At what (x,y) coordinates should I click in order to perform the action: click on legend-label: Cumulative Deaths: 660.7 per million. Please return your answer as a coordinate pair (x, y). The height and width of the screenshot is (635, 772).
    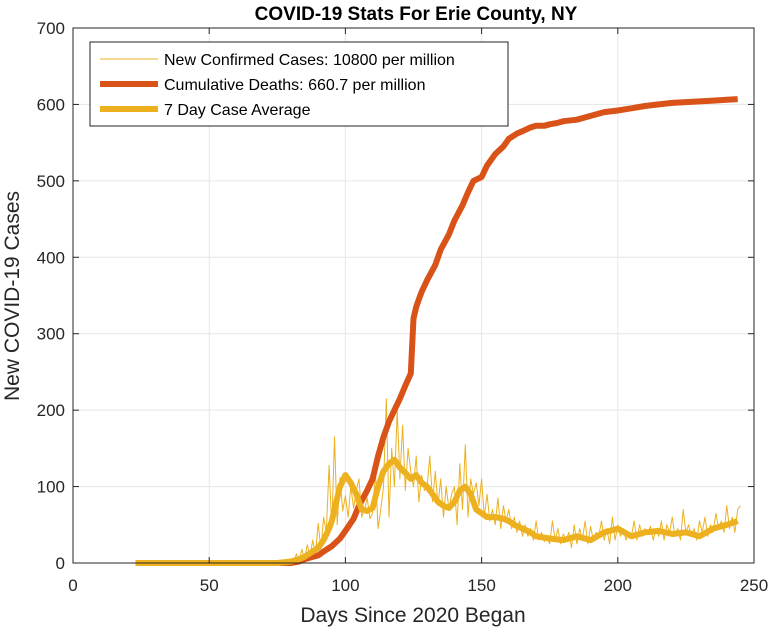
    Looking at the image, I should click on (294, 85).